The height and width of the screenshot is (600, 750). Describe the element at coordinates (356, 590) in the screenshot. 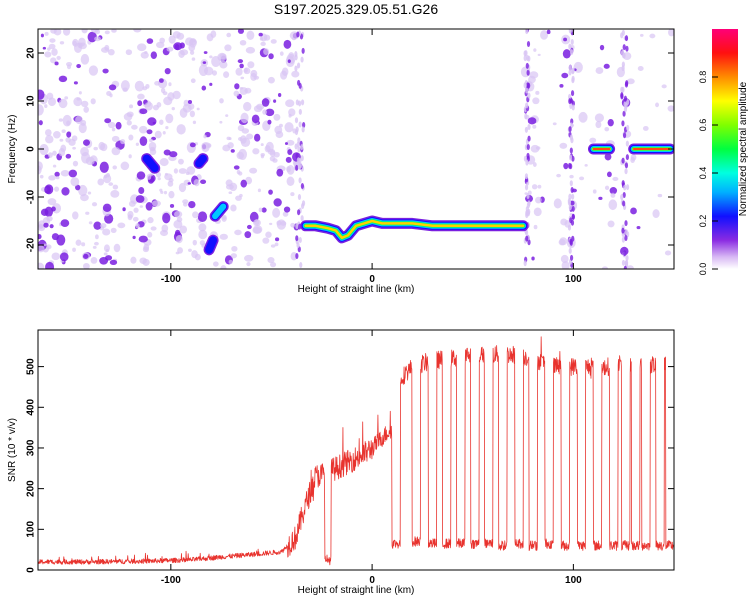

I see `snr-x-axis-label: Height of straight line (km)` at that location.